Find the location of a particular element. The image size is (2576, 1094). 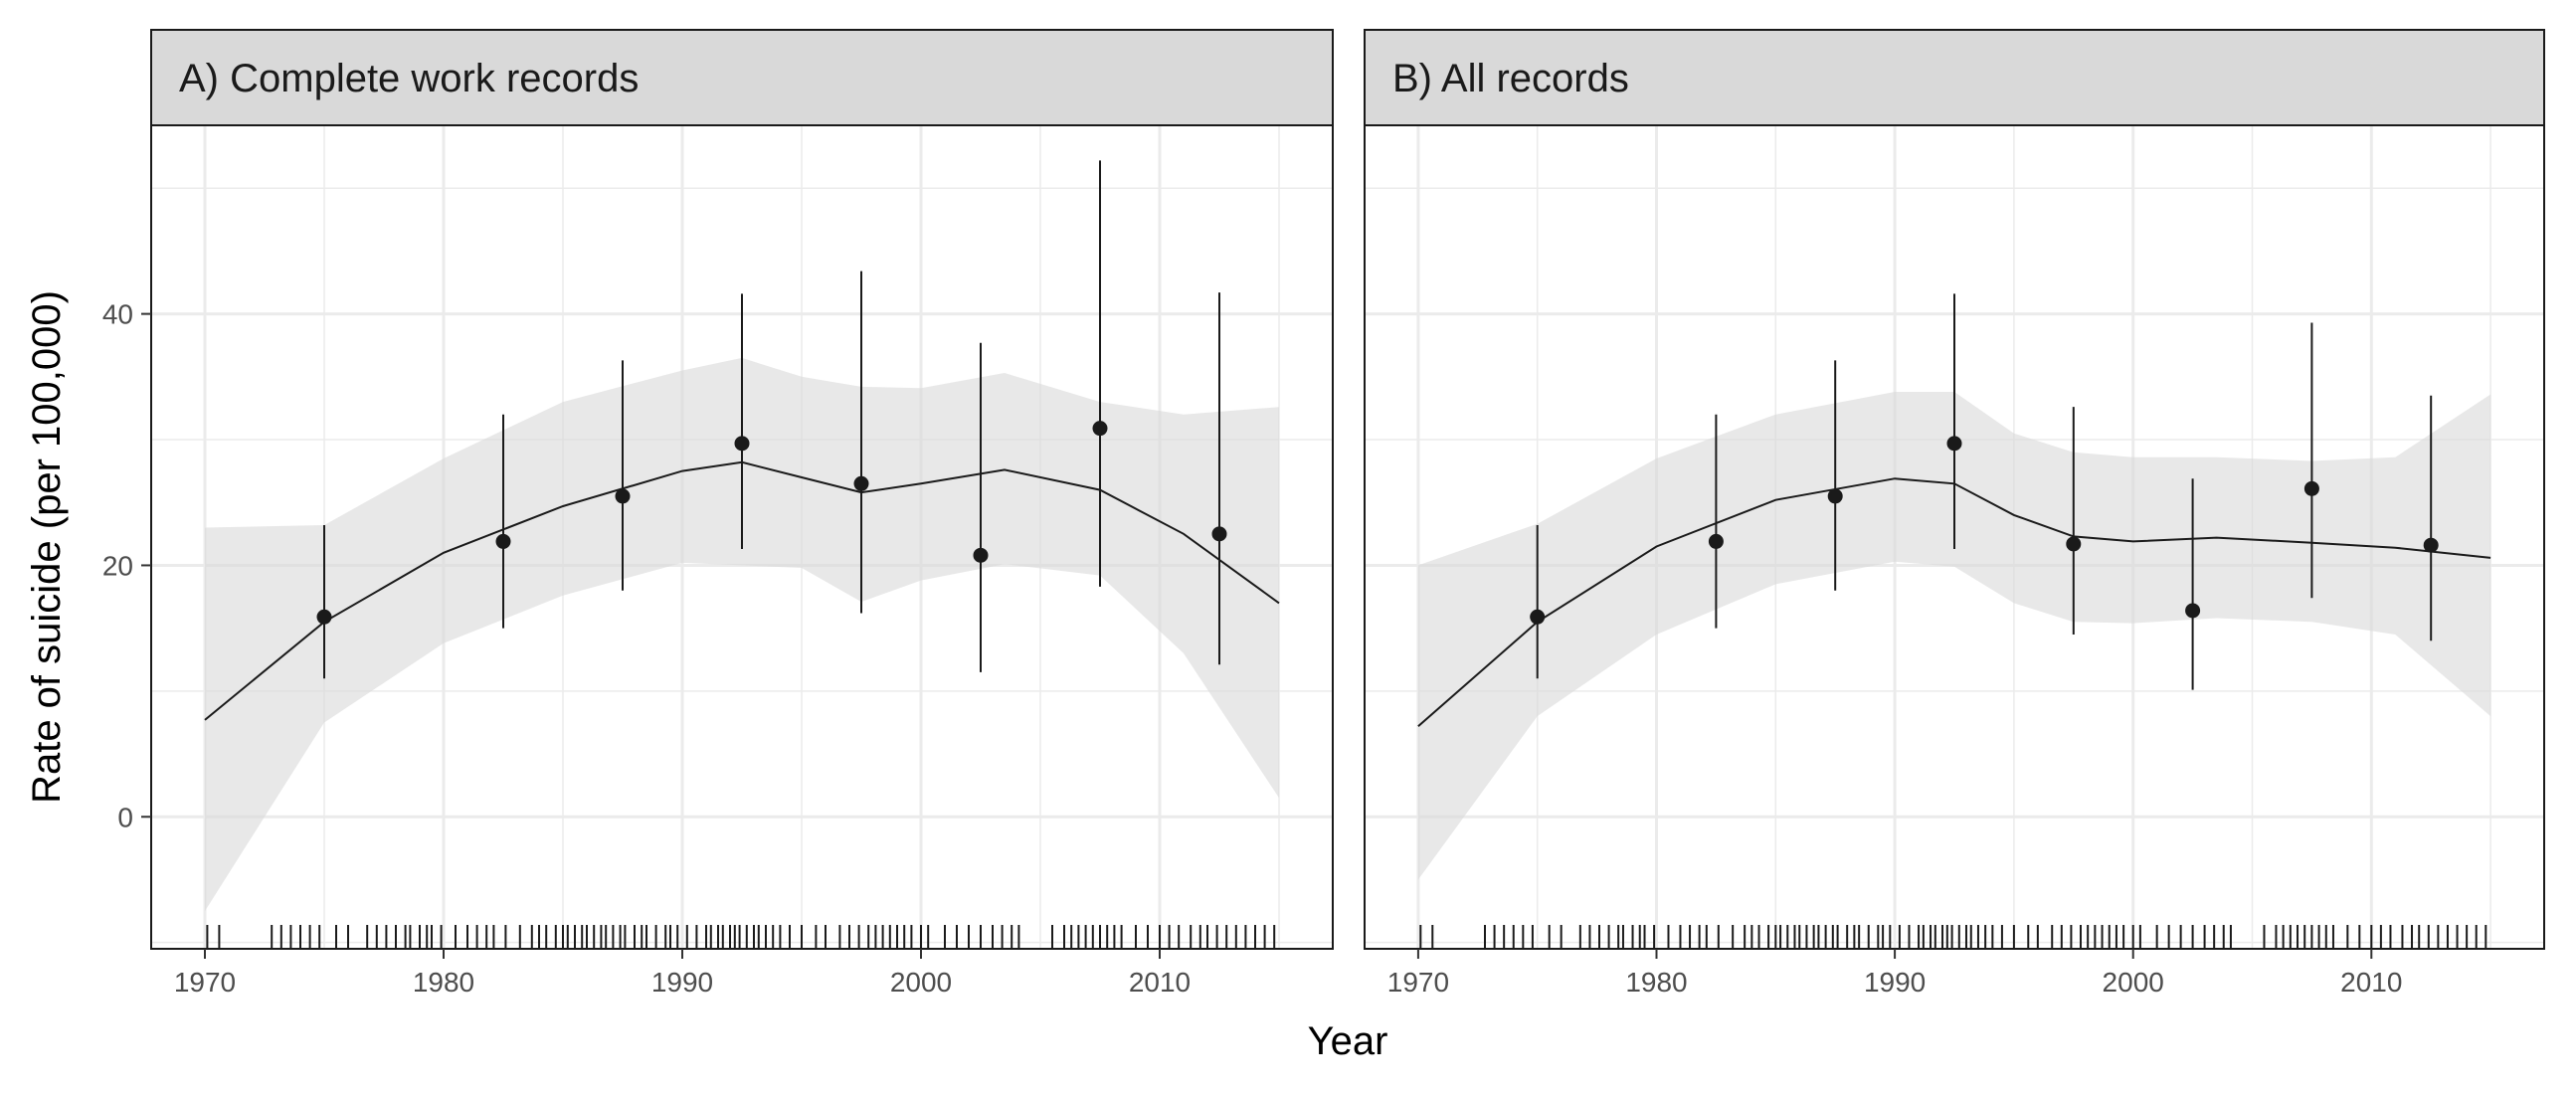

x-axis-title: Year is located at coordinates (1348, 1041).